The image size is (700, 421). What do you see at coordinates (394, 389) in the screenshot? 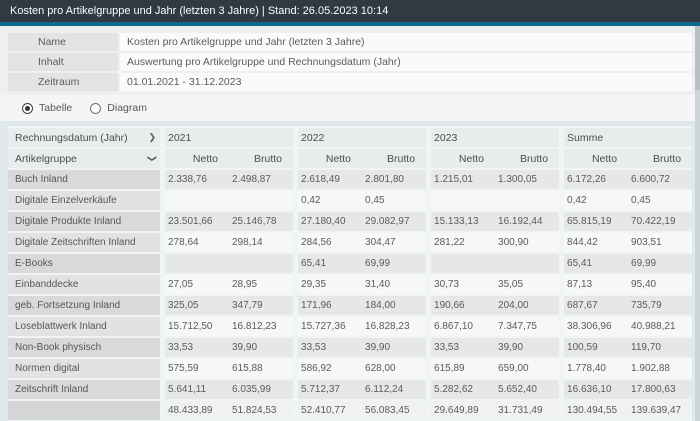
I see `cell-value: 6.112,24` at bounding box center [394, 389].